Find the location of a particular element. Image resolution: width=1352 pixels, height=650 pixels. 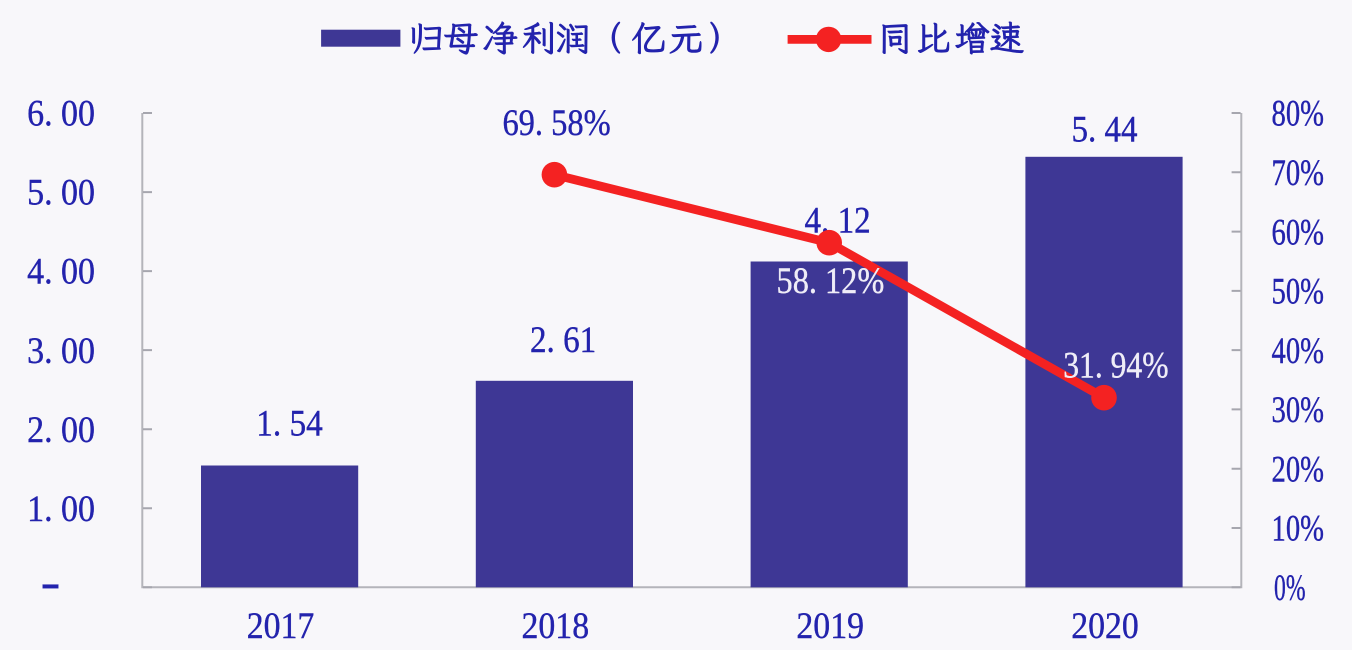

svg-text: 3. 00 is located at coordinates (61, 351).